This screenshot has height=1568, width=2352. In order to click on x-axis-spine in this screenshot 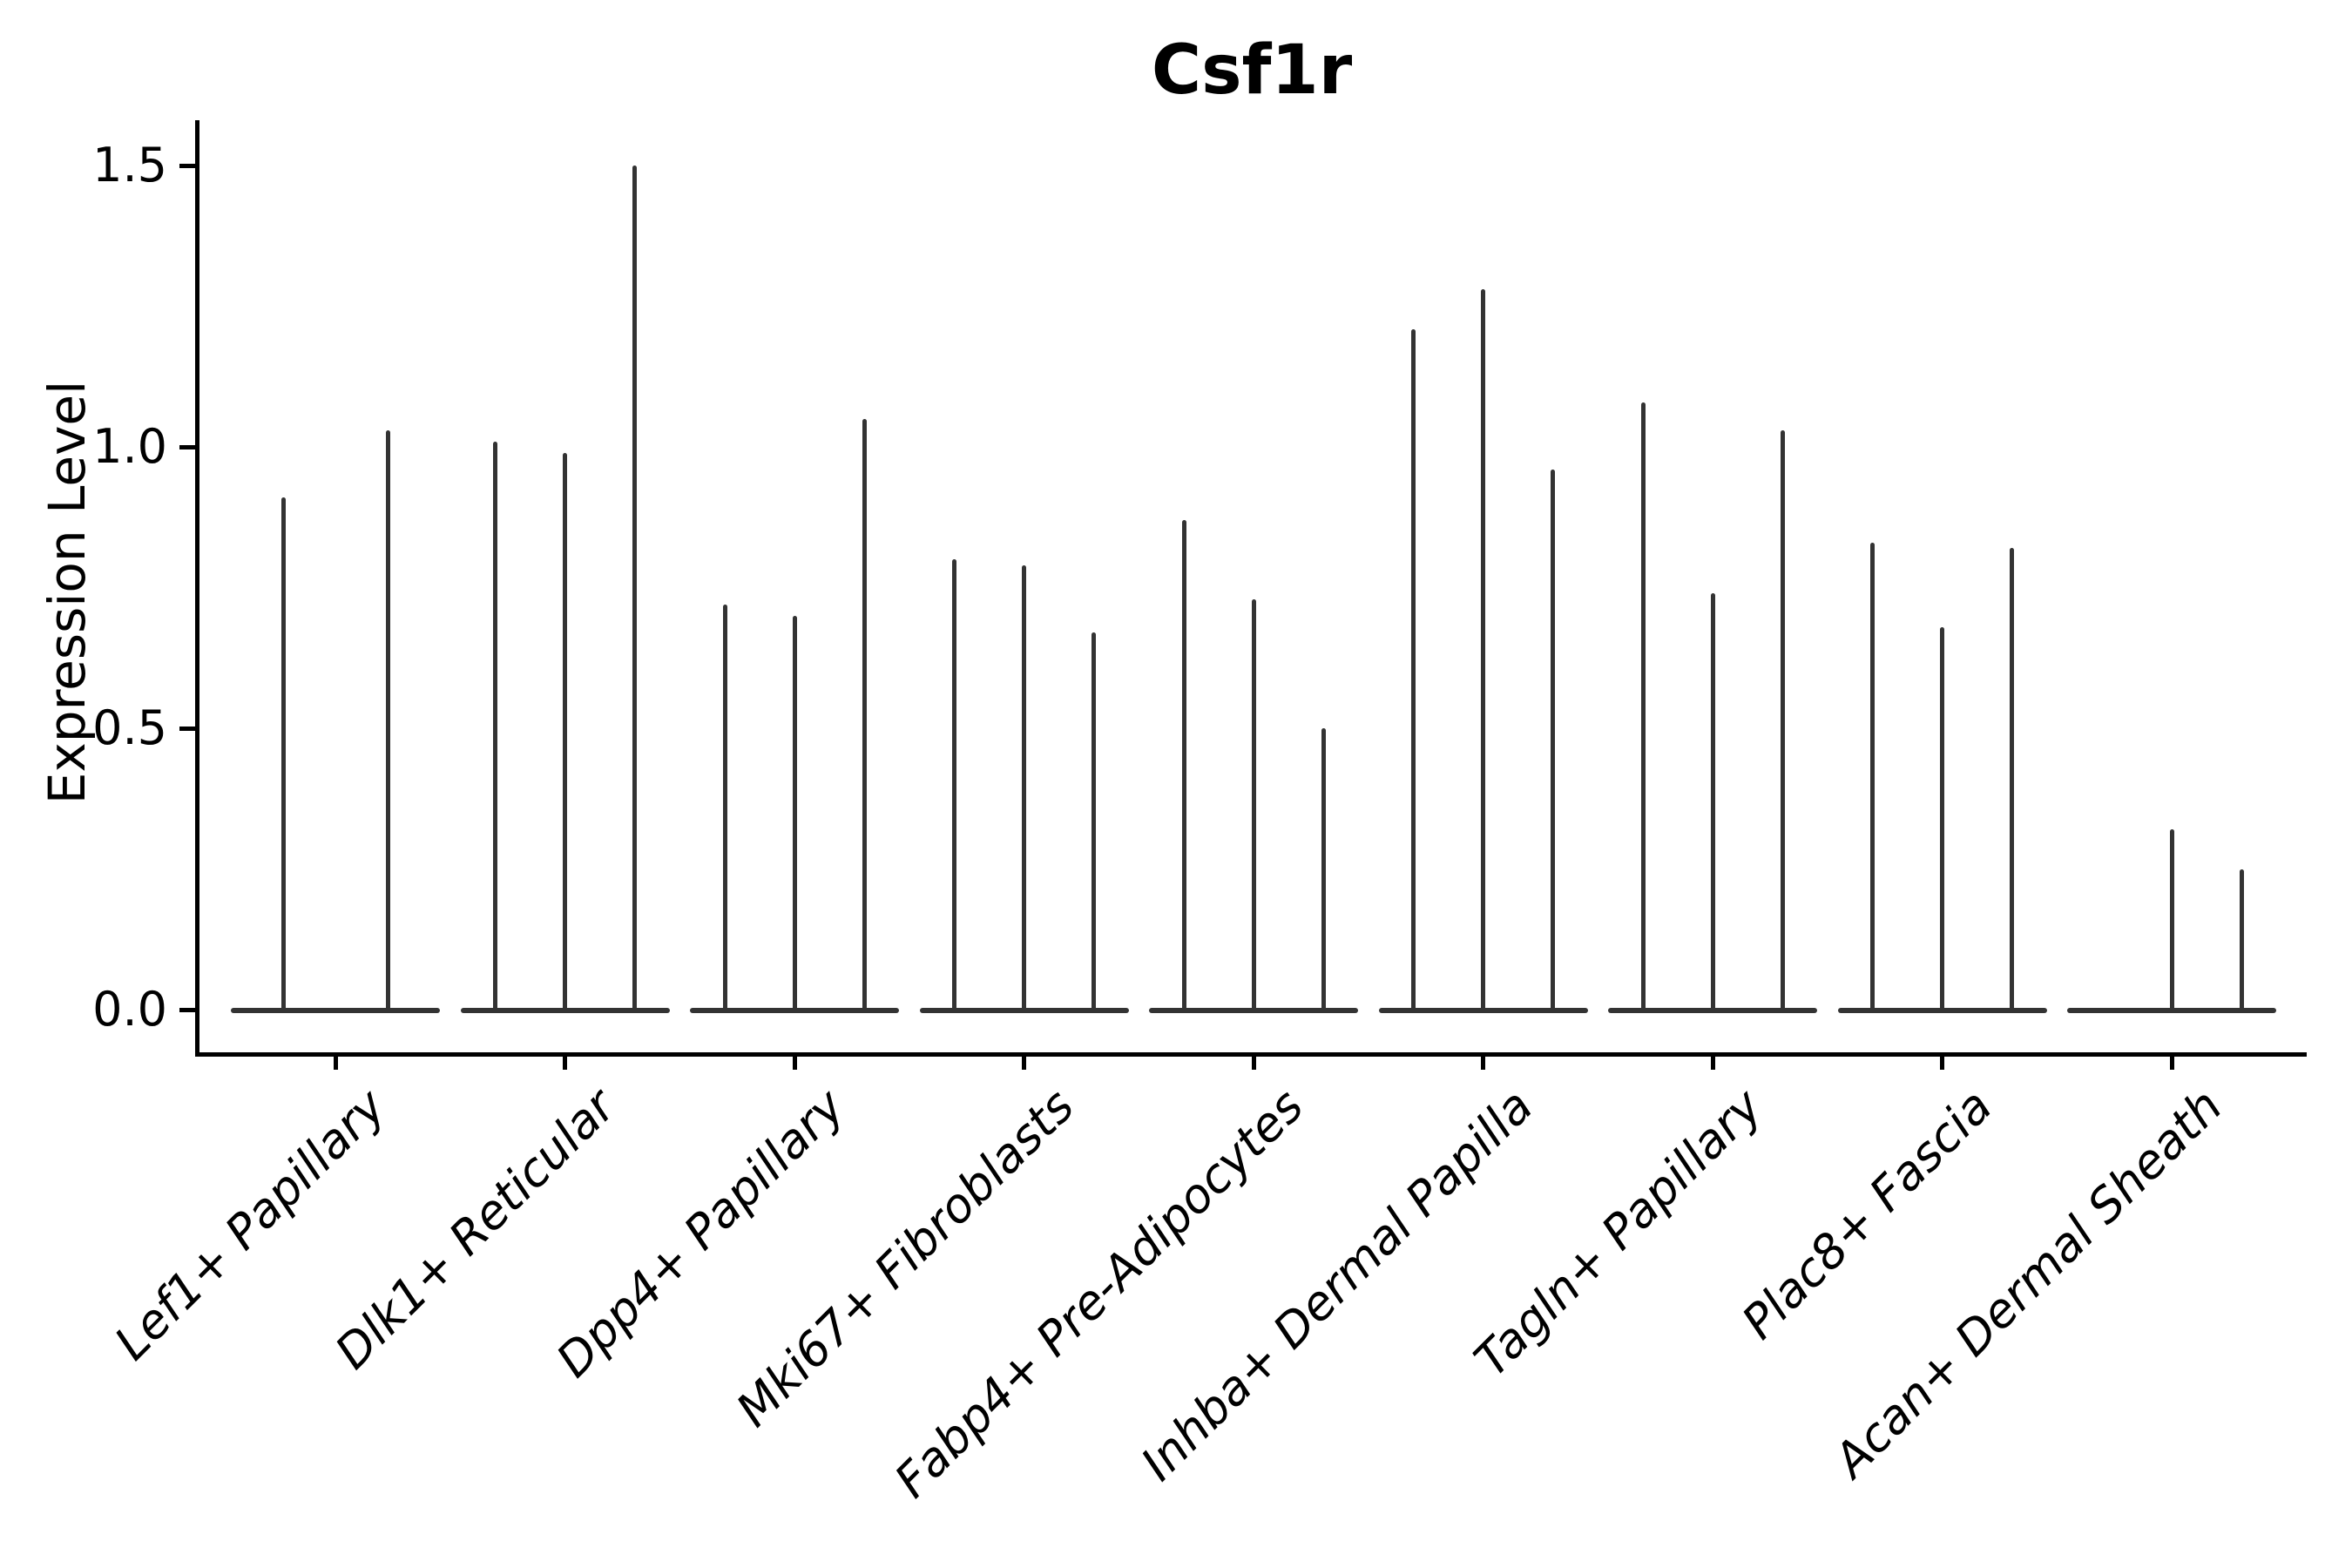, I will do `click(1250, 1054)`.